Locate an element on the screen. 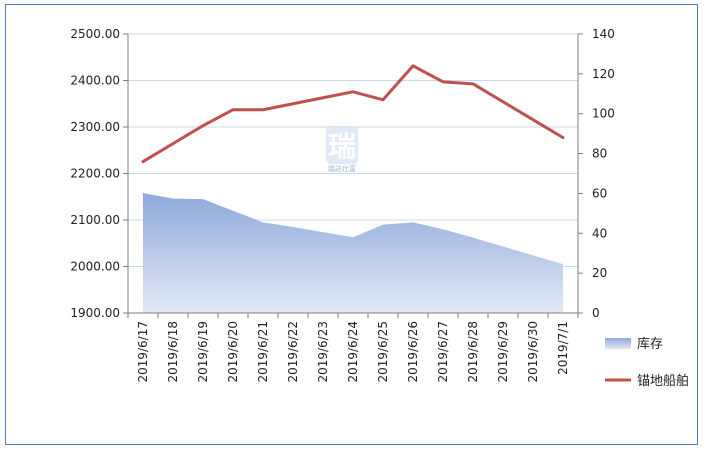 Image resolution: width=705 pixels, height=450 pixels. legend-swatch-inventory is located at coordinates (618, 343).